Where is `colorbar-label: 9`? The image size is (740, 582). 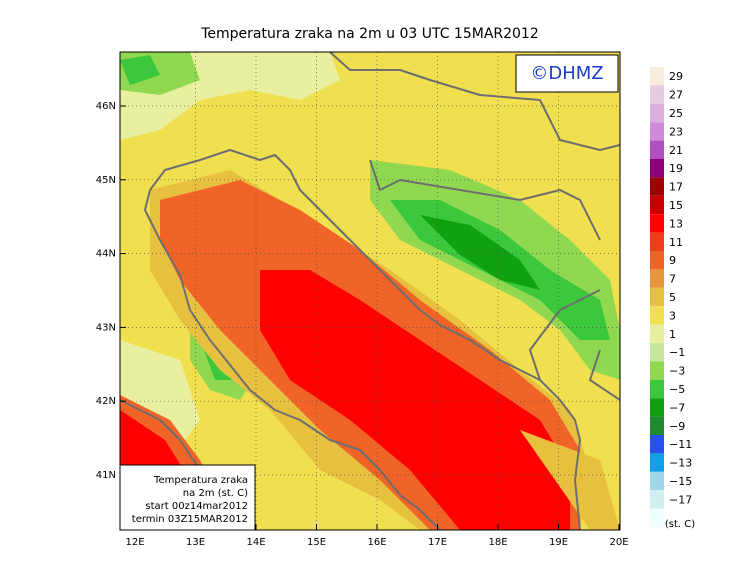 colorbar-label: 9 is located at coordinates (672, 260).